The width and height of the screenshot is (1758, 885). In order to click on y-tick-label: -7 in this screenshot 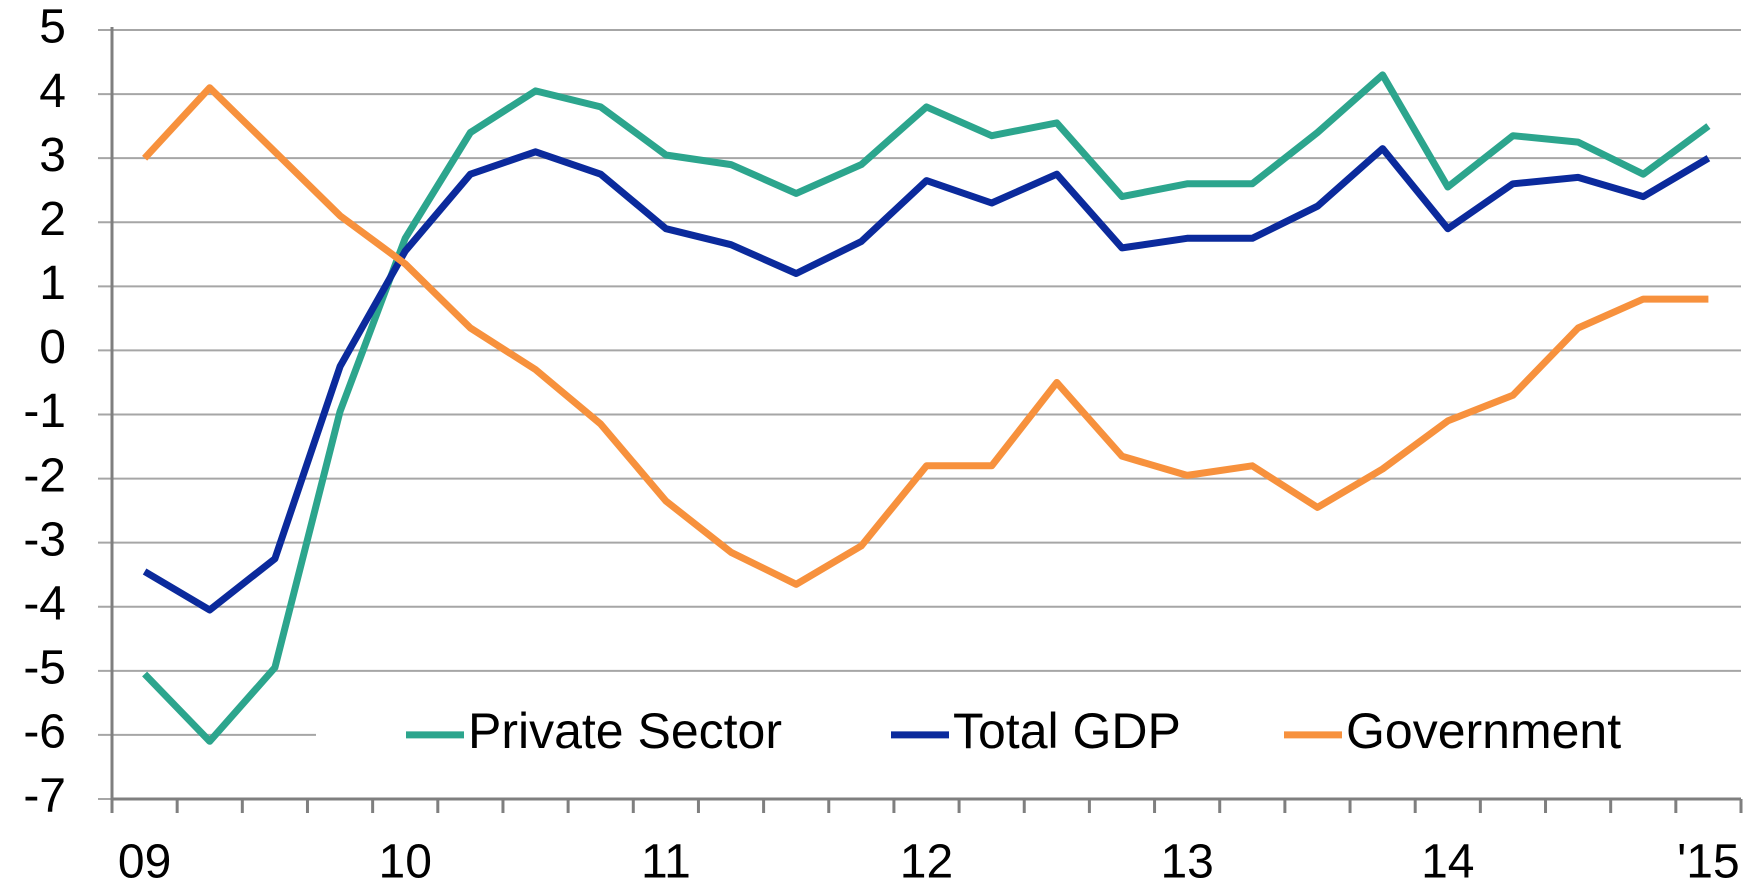, I will do `click(44, 796)`.